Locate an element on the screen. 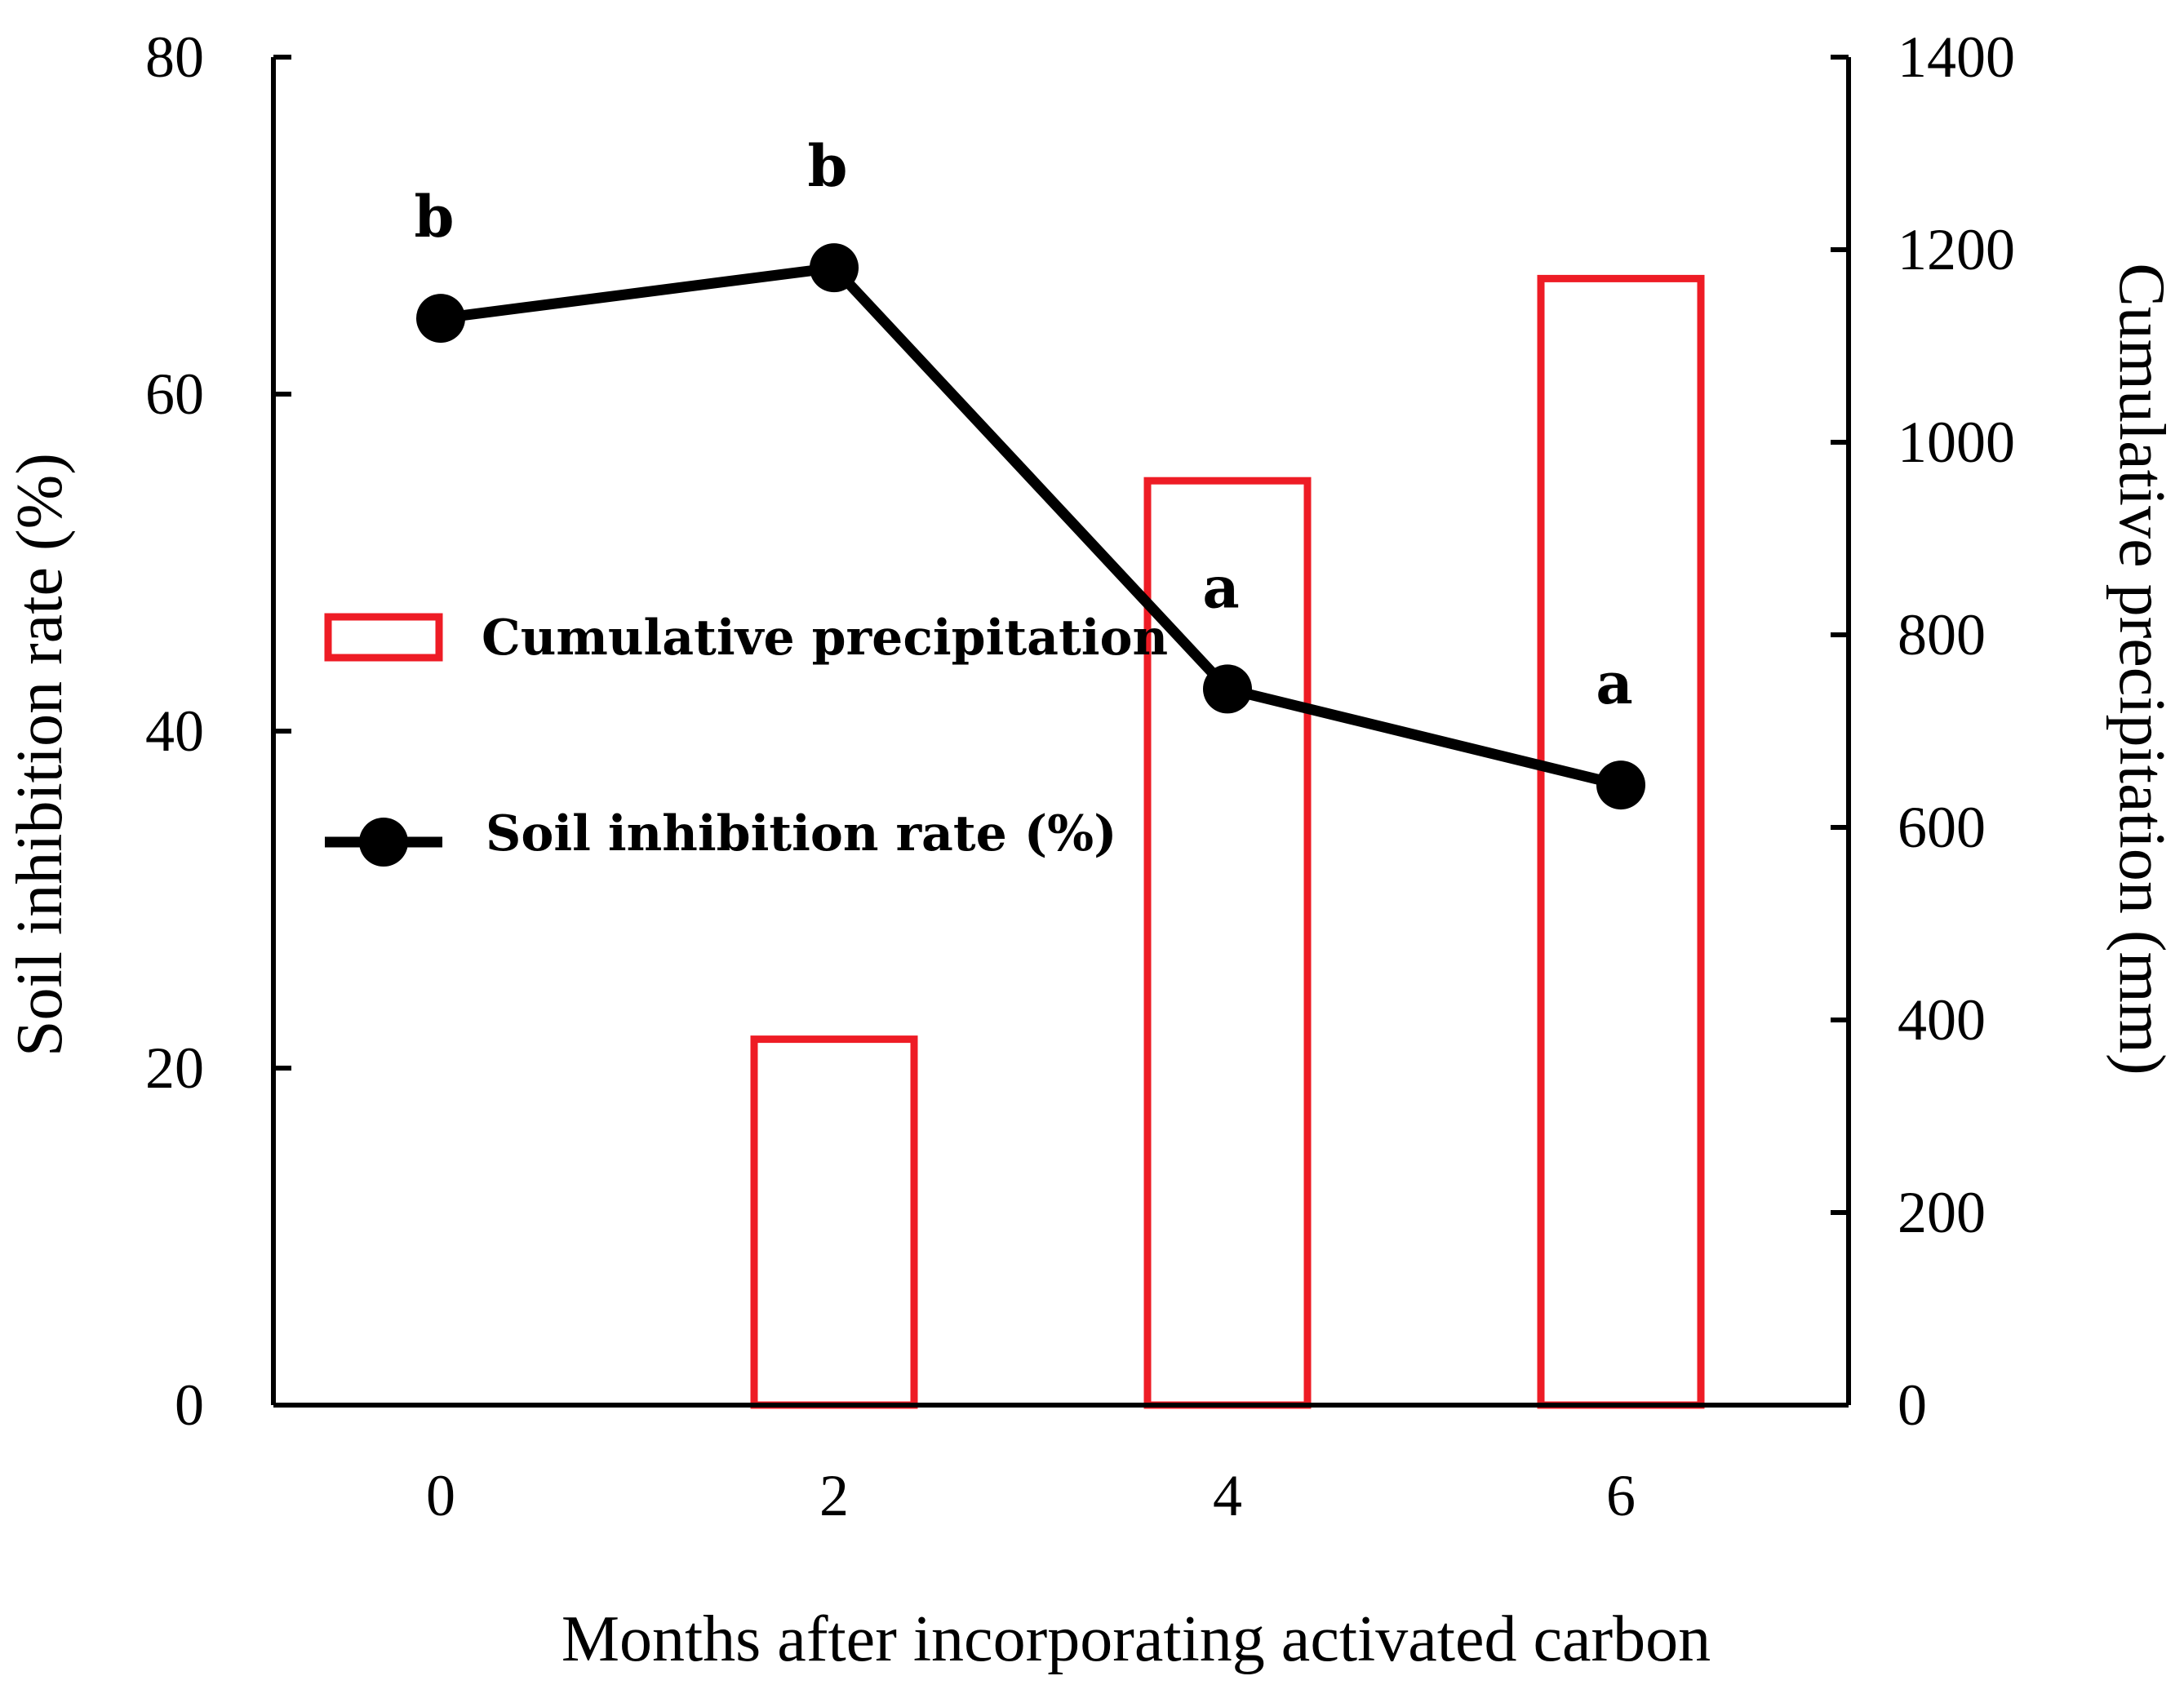  legend-bar-swatch is located at coordinates (384, 637).